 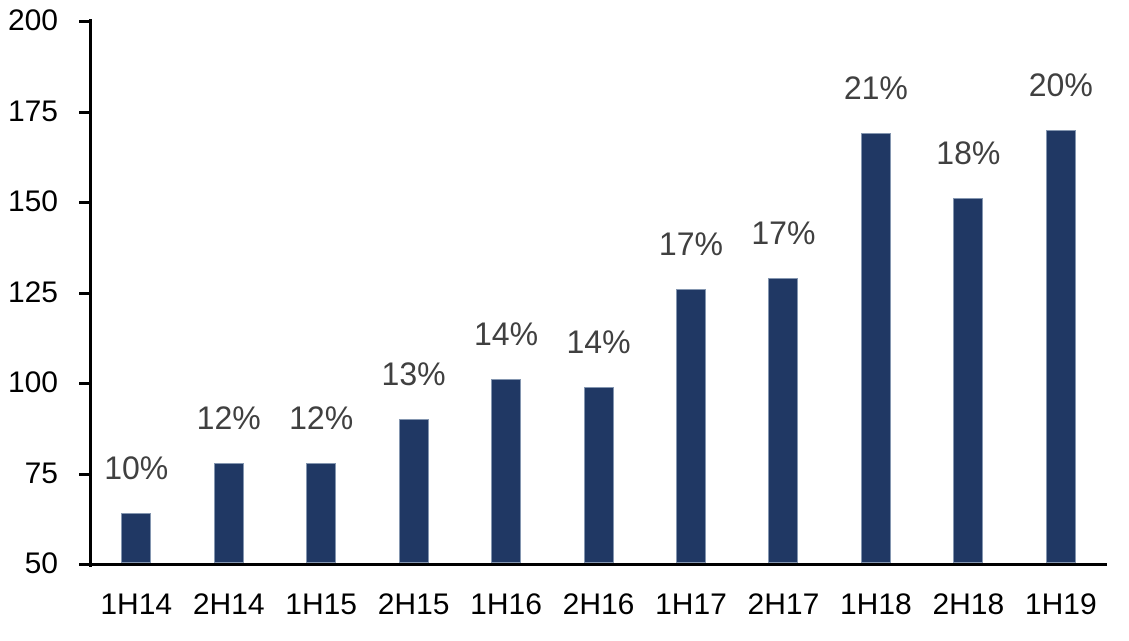 I want to click on x-category-label: 2H14, so click(x=228, y=604).